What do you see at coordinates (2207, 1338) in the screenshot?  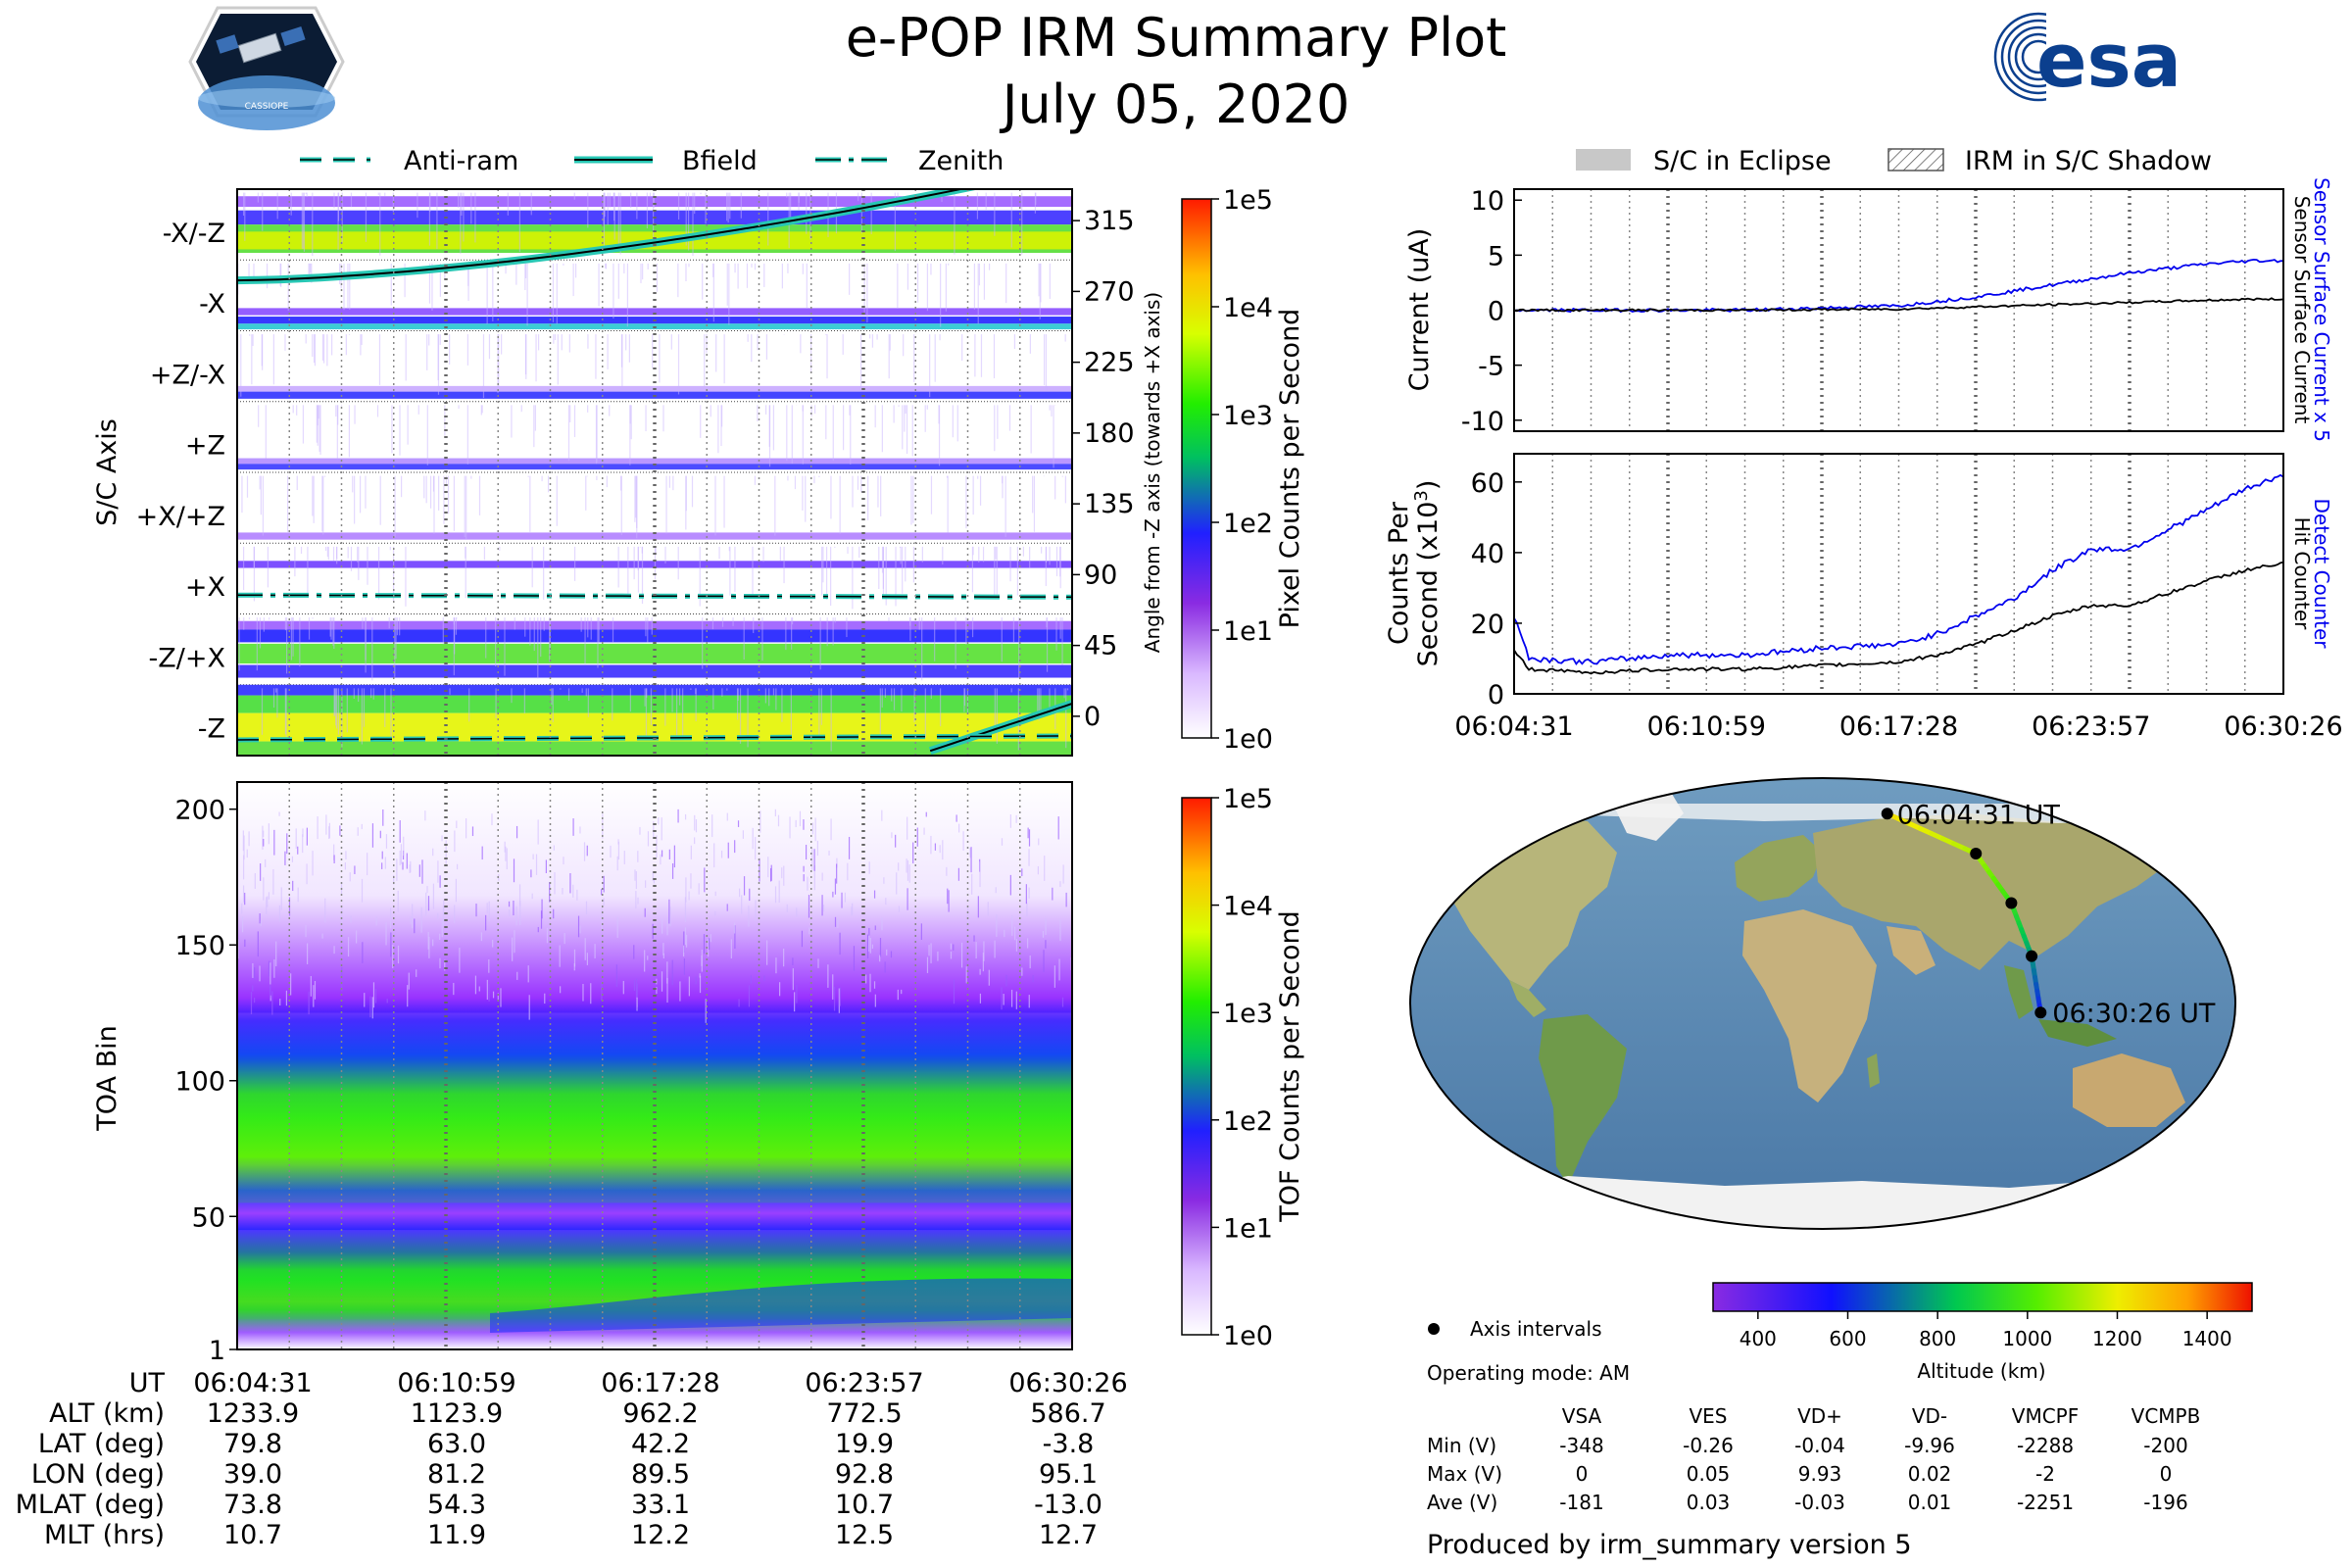 I see `altitude-tick-label: 1400` at bounding box center [2207, 1338].